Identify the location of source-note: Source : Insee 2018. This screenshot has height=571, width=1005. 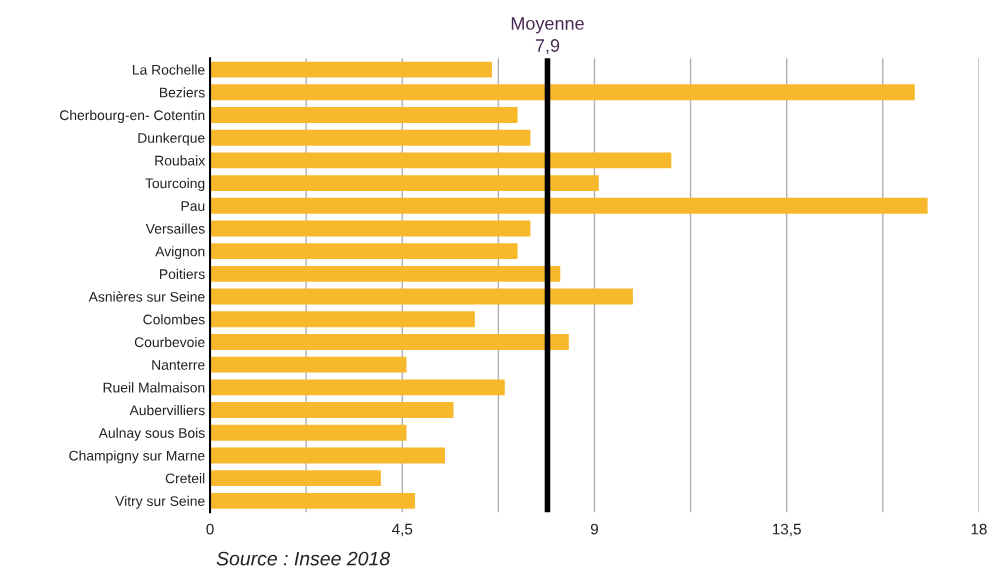
(303, 558).